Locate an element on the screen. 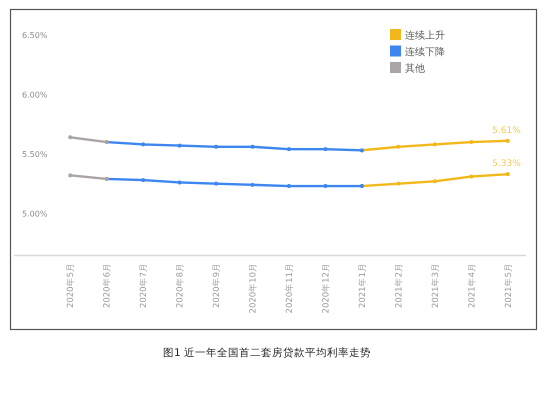 This screenshot has height=400, width=547. x-tick-label: 2020年5月 is located at coordinates (70, 285).